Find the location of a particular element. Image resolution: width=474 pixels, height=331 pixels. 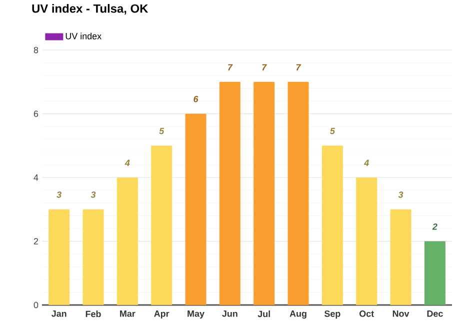

x-tick-label: Jun is located at coordinates (230, 313).